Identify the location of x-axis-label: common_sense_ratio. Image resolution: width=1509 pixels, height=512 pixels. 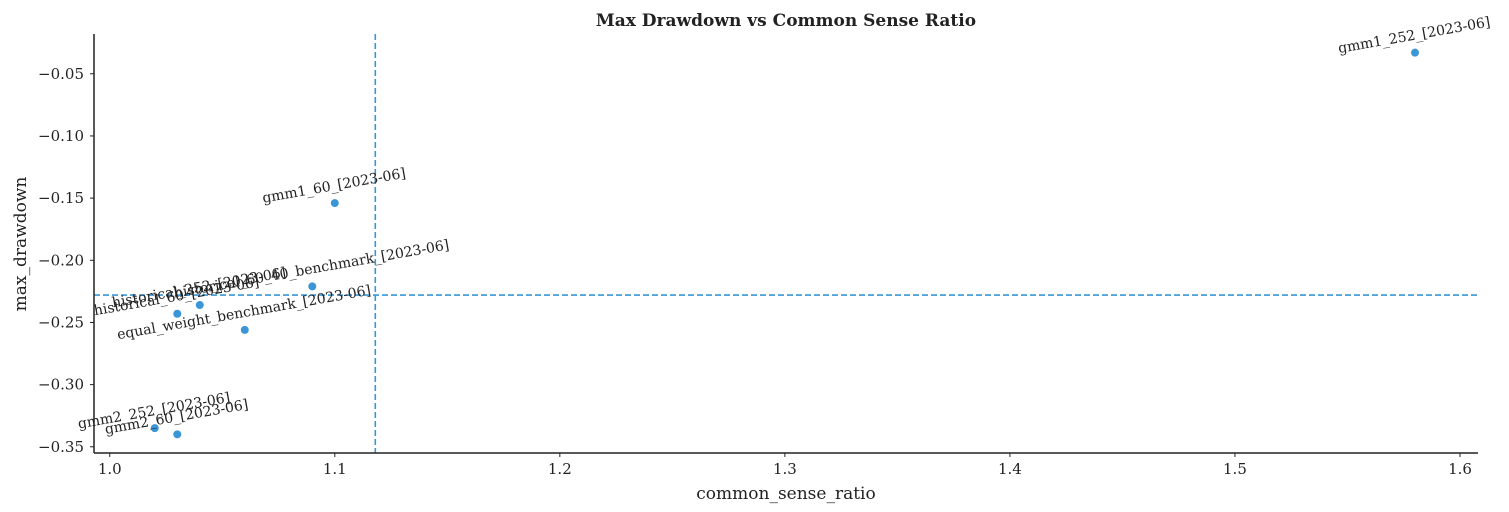
(785, 494).